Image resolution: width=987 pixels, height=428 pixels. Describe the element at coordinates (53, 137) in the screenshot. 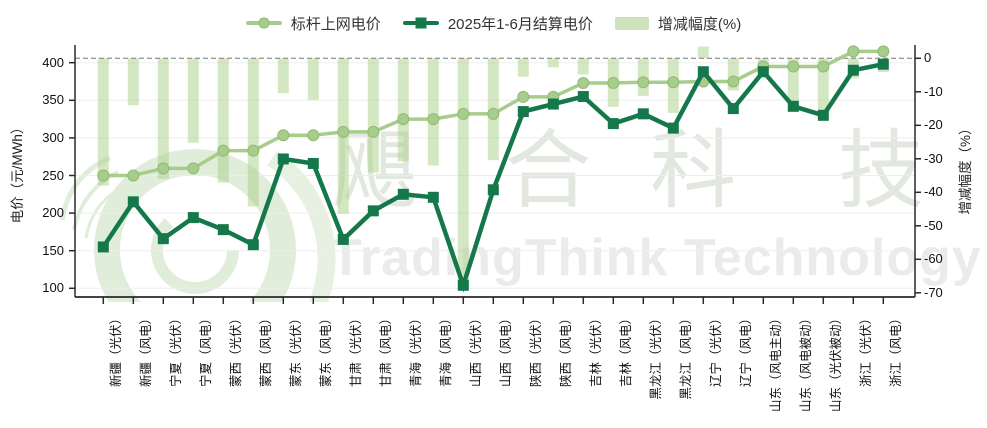

I see `left-axis-tick-label: 300` at that location.